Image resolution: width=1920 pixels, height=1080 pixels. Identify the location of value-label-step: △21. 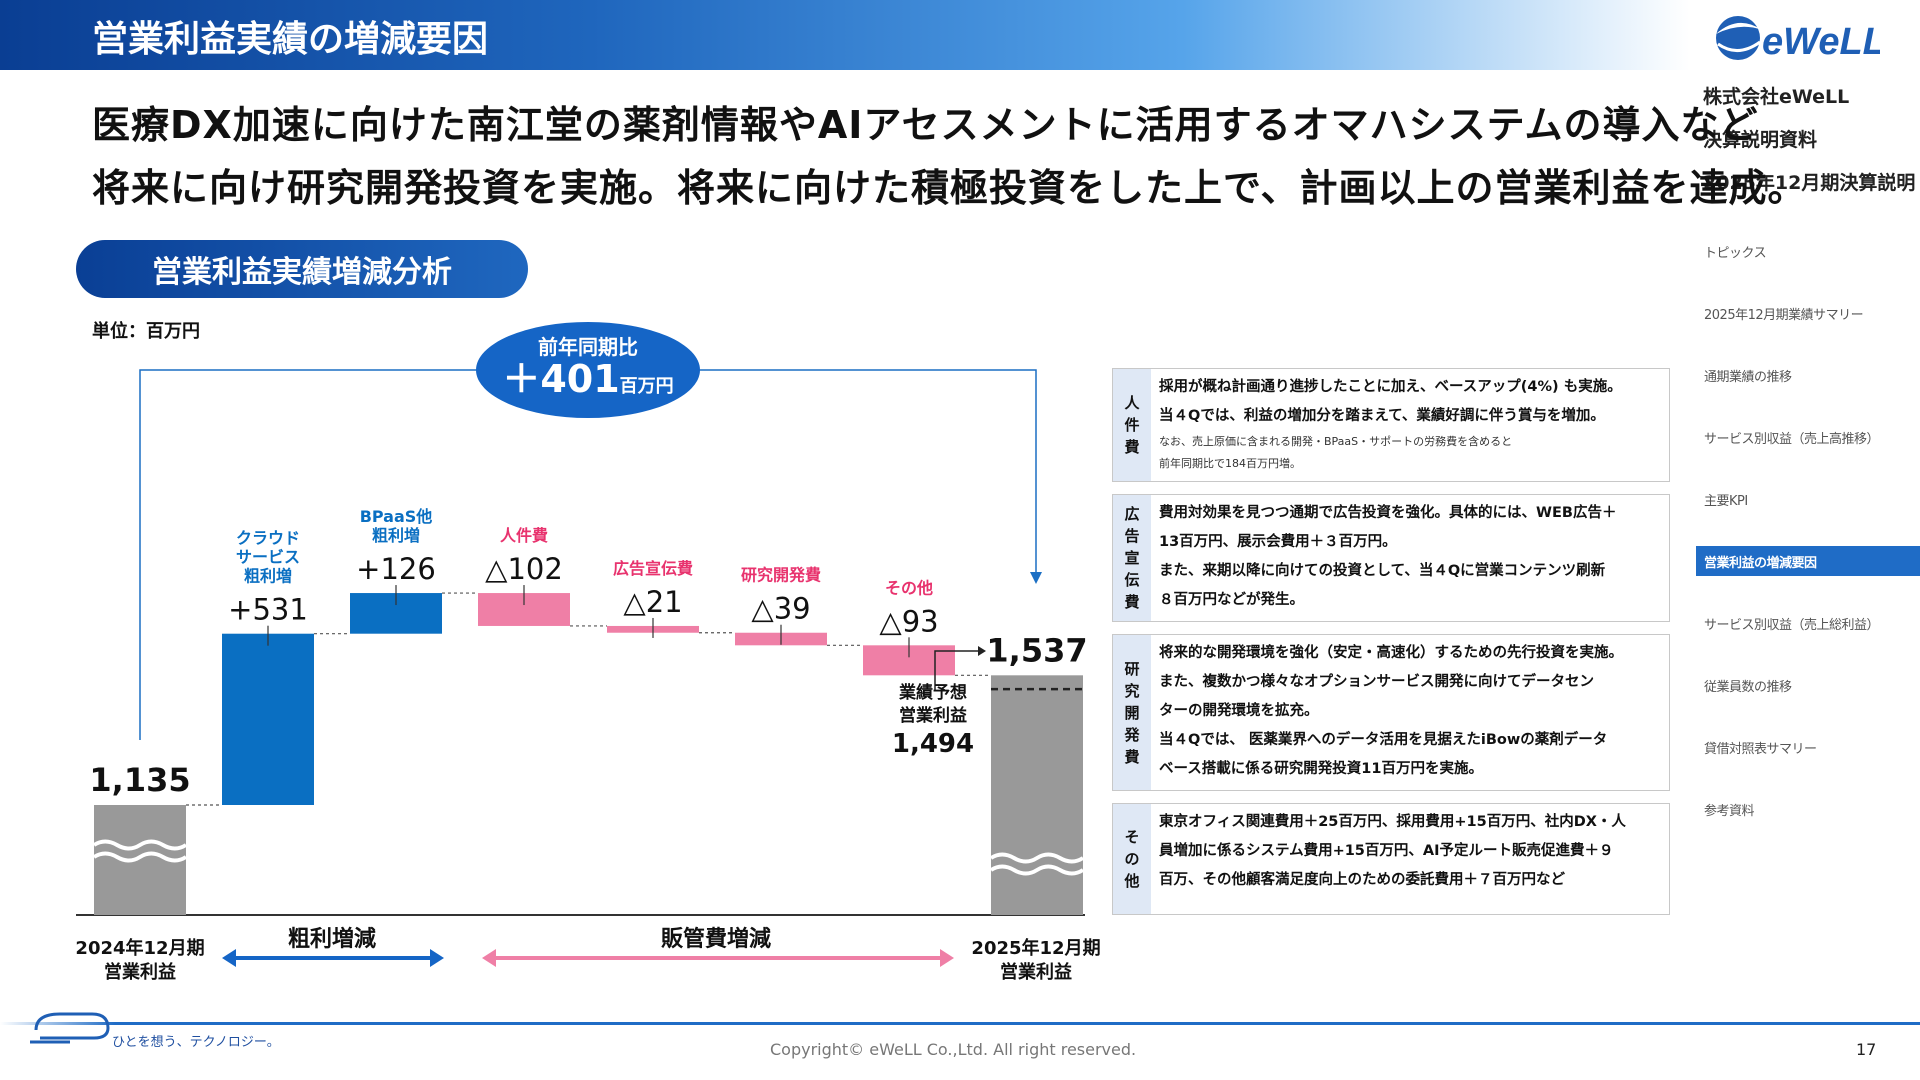
(652, 602).